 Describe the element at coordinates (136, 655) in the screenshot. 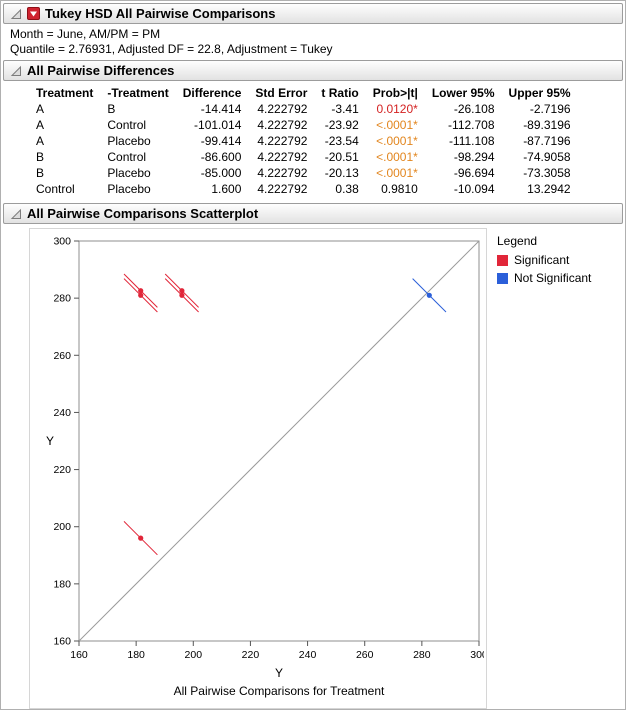

I see `x-tick-label: 180` at that location.